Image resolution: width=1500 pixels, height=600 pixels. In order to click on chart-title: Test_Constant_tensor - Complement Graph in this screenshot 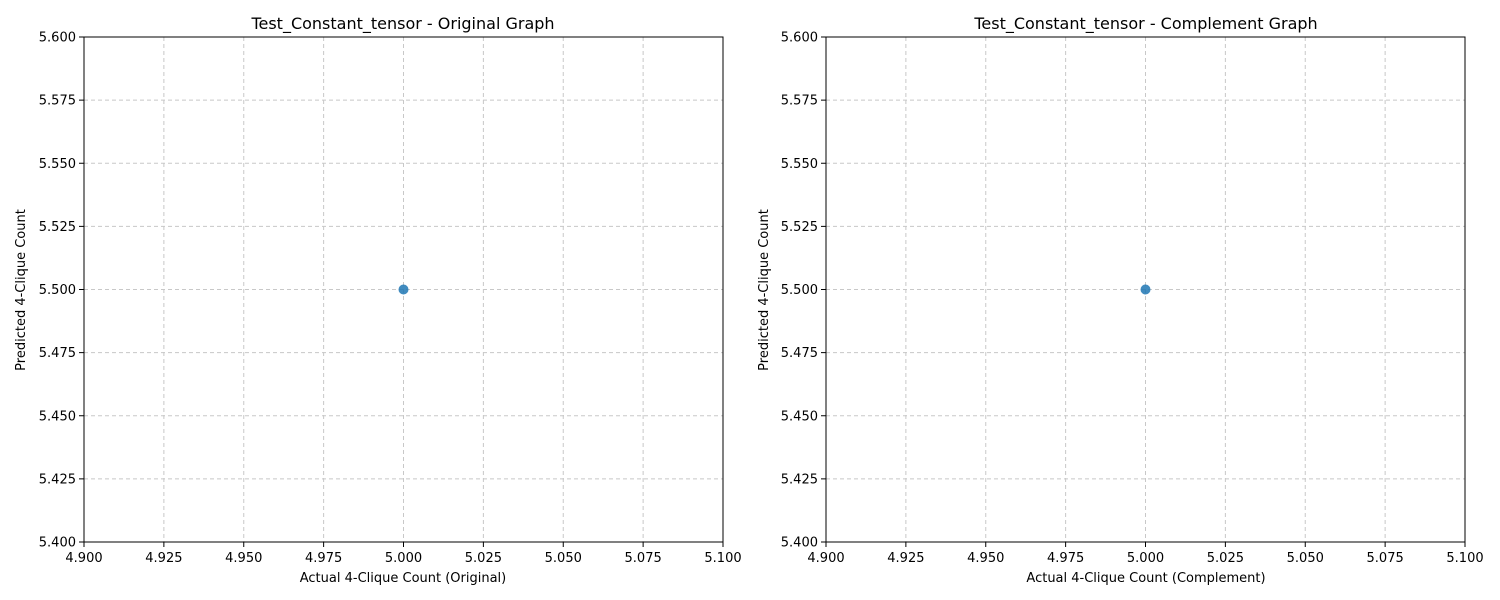, I will do `click(1145, 24)`.